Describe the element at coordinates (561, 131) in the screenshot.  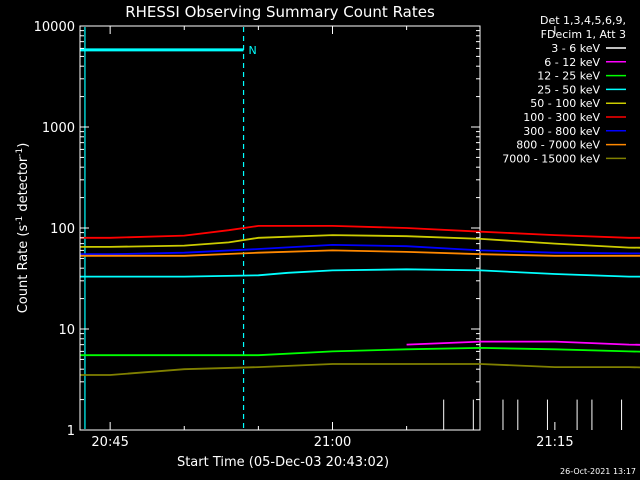
I see `legend-label: 300 - 800 keV` at that location.